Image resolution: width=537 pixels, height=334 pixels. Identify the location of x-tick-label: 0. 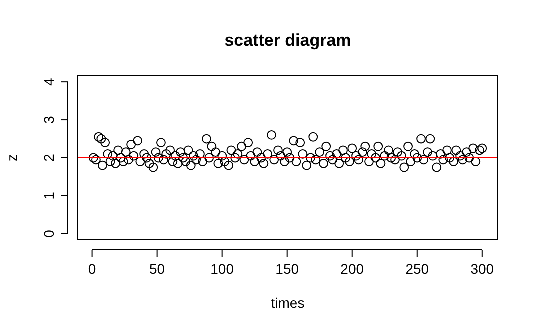
(92, 269).